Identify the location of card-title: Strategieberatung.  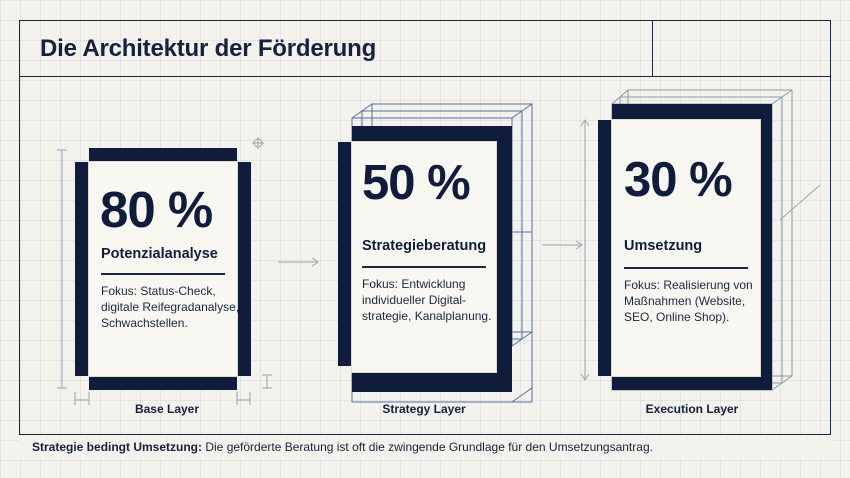
(424, 246).